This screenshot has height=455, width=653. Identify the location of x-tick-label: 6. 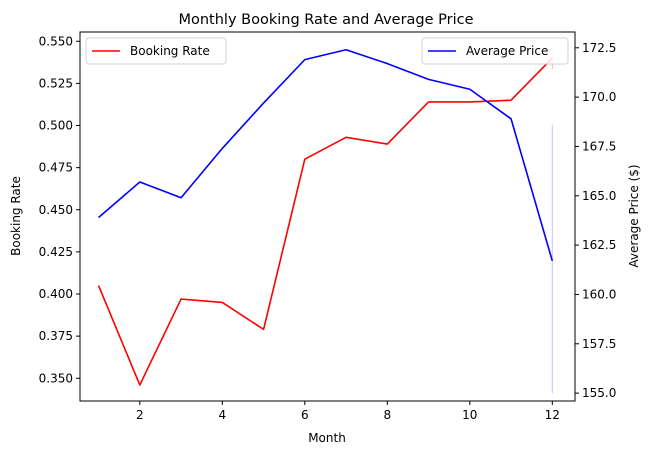
(305, 415).